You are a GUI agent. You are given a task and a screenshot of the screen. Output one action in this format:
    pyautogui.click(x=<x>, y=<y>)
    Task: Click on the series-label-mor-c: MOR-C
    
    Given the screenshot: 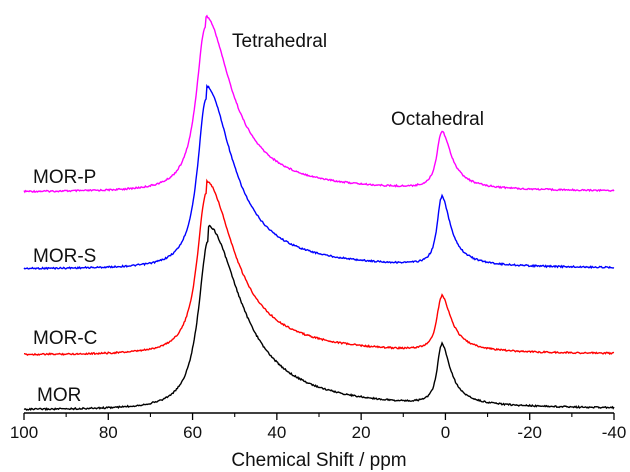 What is the action you would take?
    pyautogui.click(x=65, y=338)
    